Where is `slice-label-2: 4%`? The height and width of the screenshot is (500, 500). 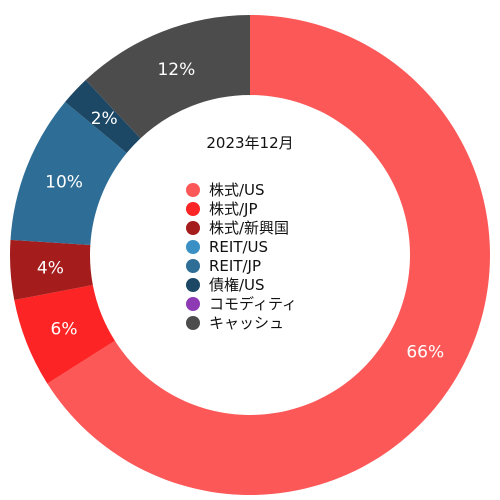
slice-label-2: 4% is located at coordinates (50, 269).